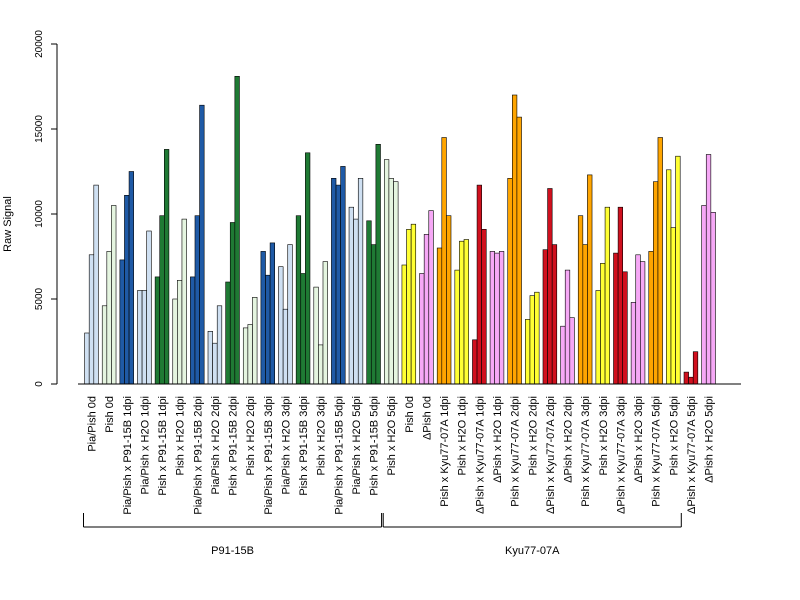  Describe the element at coordinates (39, 129) in the screenshot. I see `y-tick-label: 15000` at that location.